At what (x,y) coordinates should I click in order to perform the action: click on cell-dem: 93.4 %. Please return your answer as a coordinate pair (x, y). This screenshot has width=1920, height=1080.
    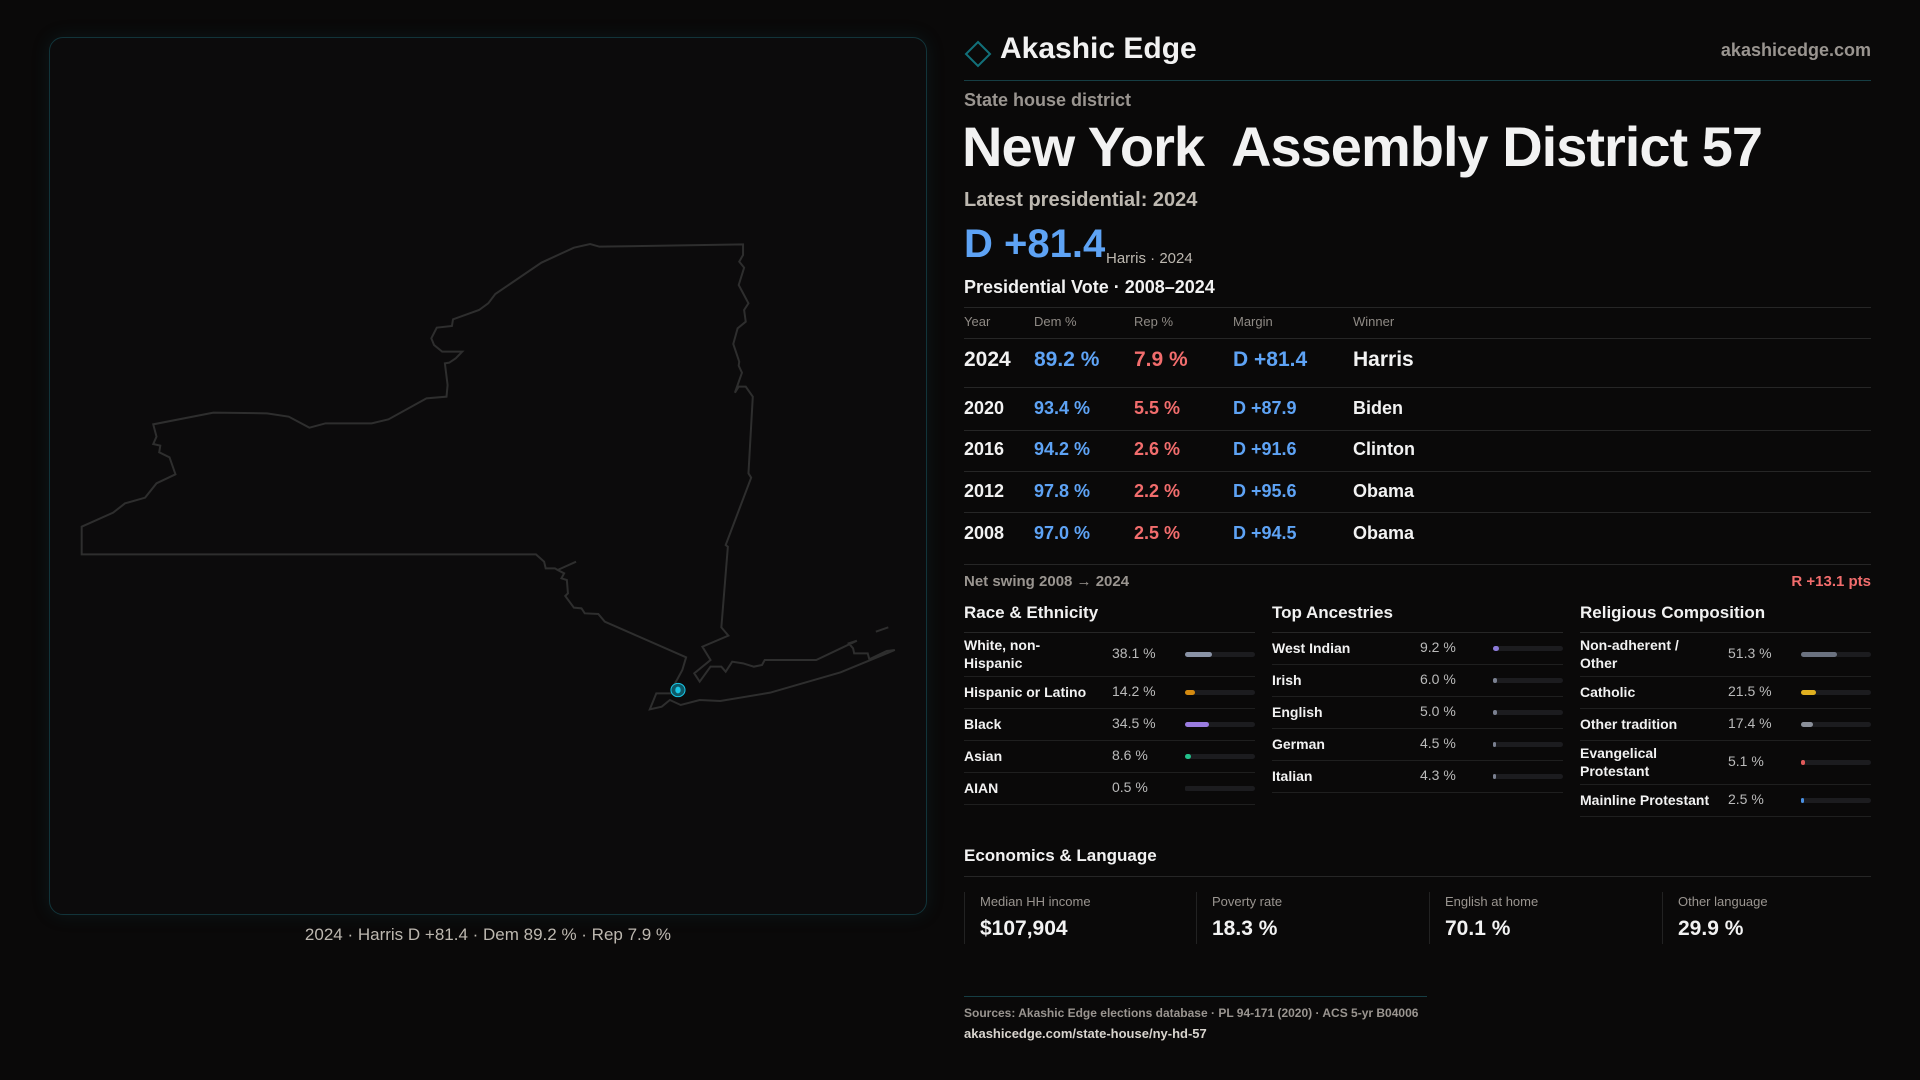
    Looking at the image, I should click on (1062, 408).